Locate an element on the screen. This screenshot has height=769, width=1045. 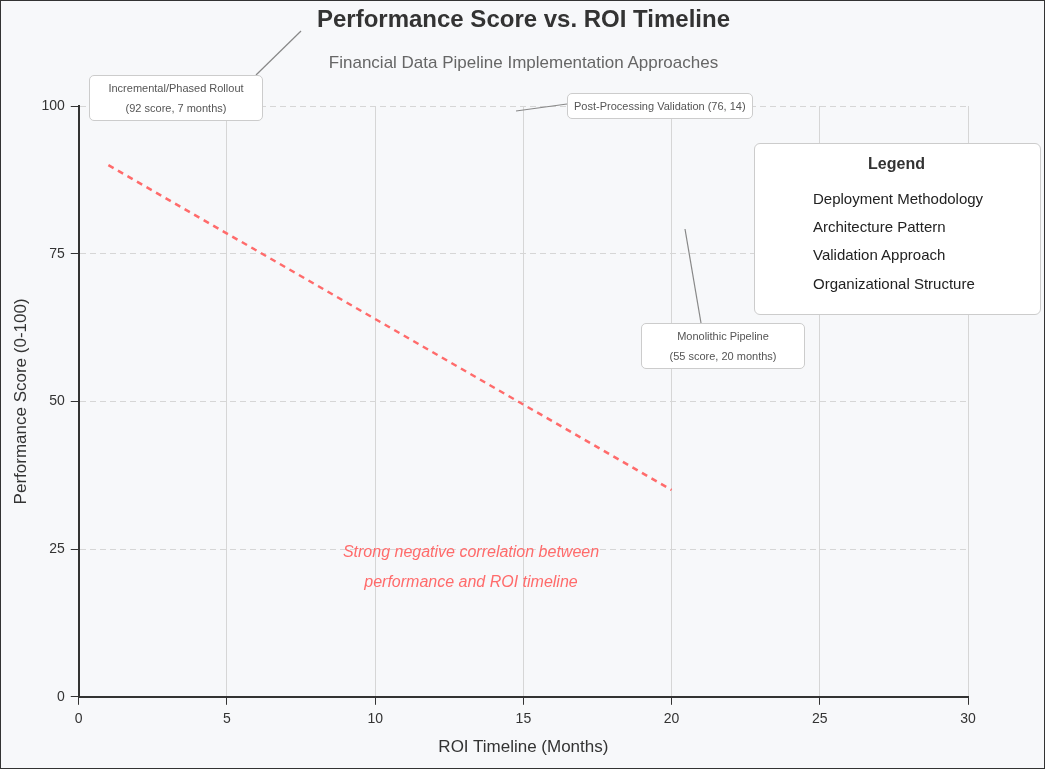
y-axis-title: Performance Score (0-100) is located at coordinates (20, 401).